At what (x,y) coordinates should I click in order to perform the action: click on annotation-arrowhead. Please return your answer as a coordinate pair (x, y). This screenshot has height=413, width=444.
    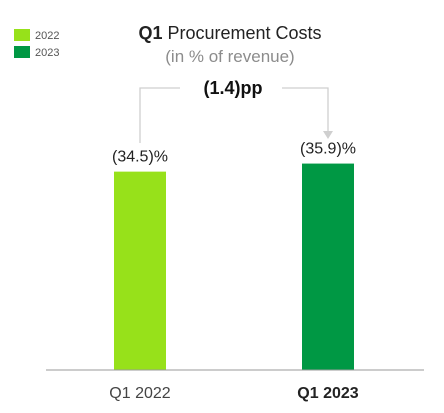
    Looking at the image, I should click on (328, 135).